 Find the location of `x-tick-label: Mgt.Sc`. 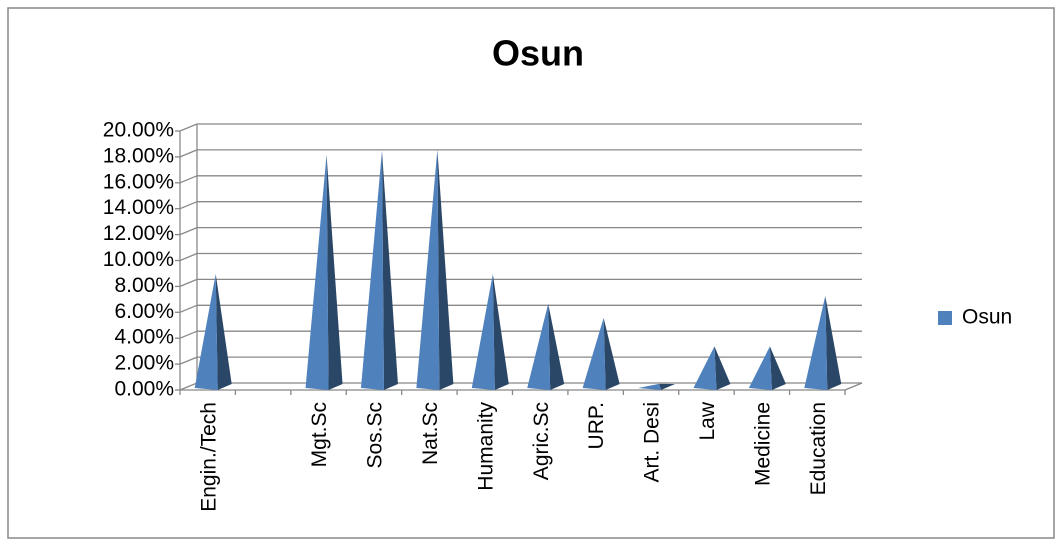

x-tick-label: Mgt.Sc is located at coordinates (319, 434).